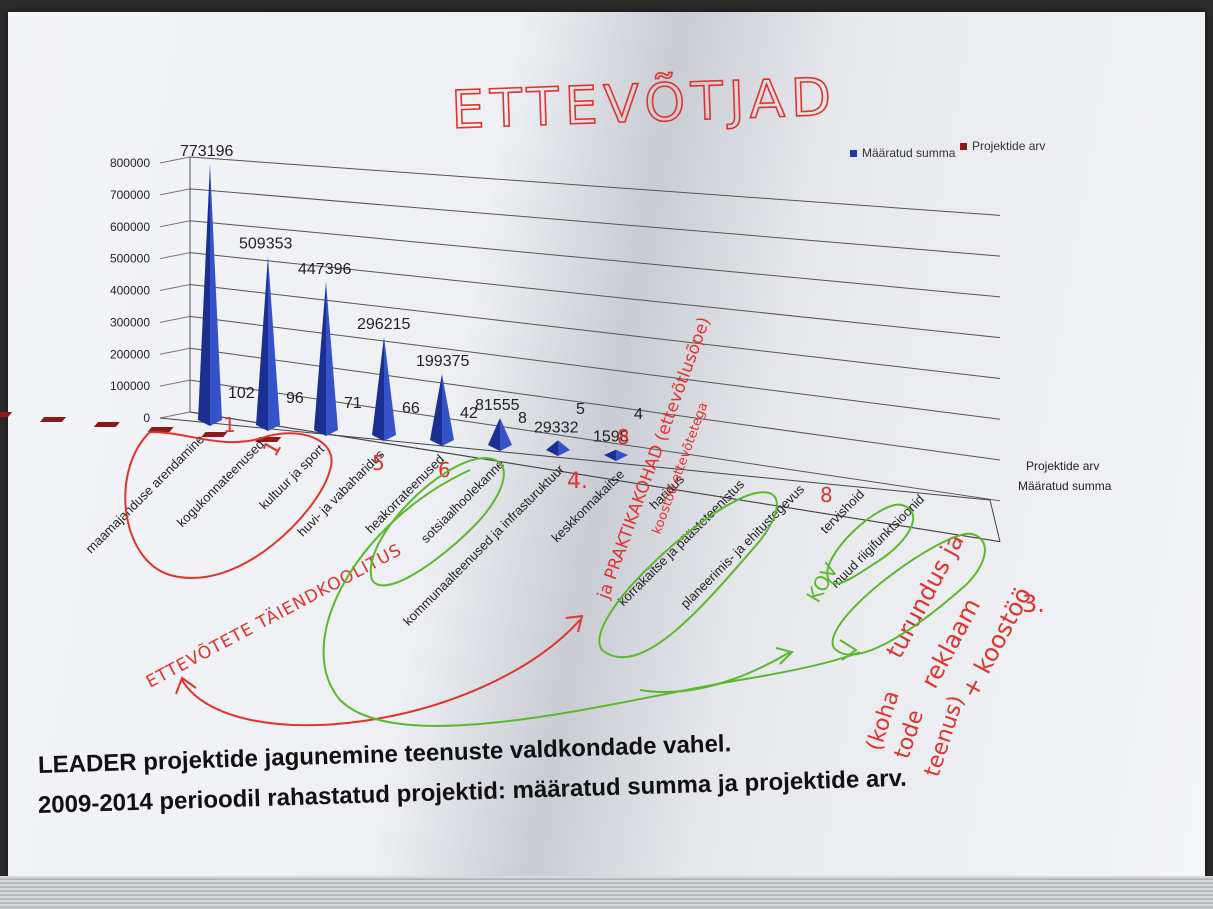 The width and height of the screenshot is (1213, 909). I want to click on green-oval-tervishoid, so click(870, 544).